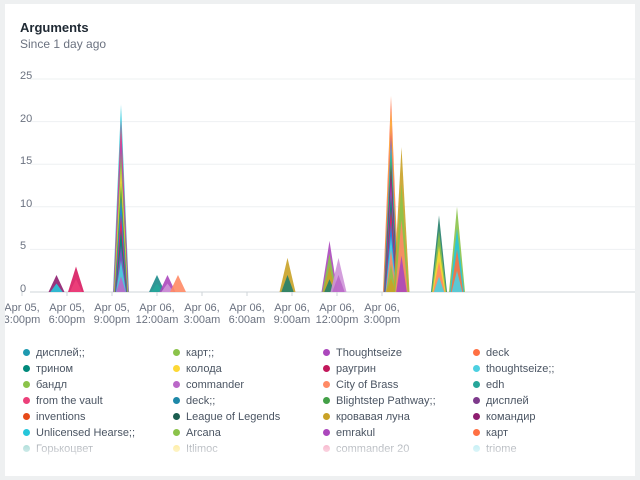 This screenshot has width=640, height=480. I want to click on legend-label: Горькоцвет, so click(65, 449).